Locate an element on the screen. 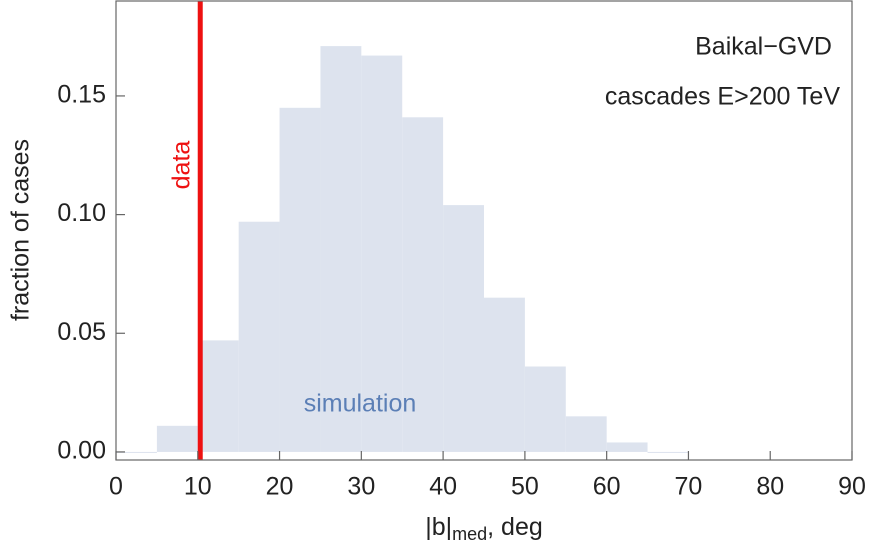 The height and width of the screenshot is (550, 872). annotation: cascades E>200 TeV is located at coordinates (722, 97).